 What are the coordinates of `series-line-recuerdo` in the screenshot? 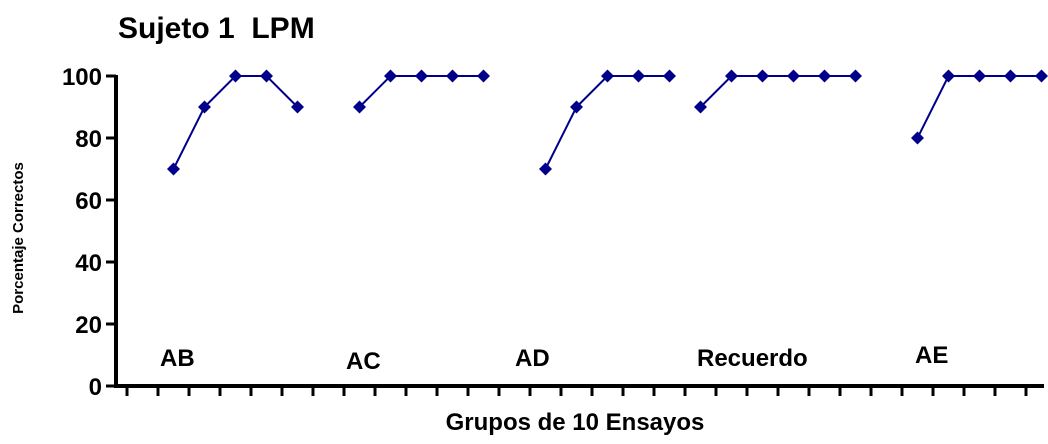 It's located at (777, 91).